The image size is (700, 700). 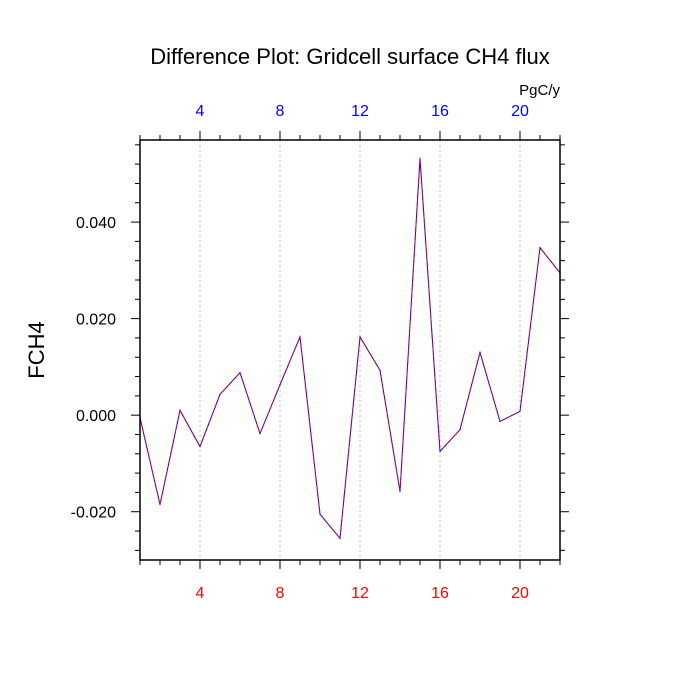 What do you see at coordinates (539, 90) in the screenshot?
I see `units-label: PgC/y` at bounding box center [539, 90].